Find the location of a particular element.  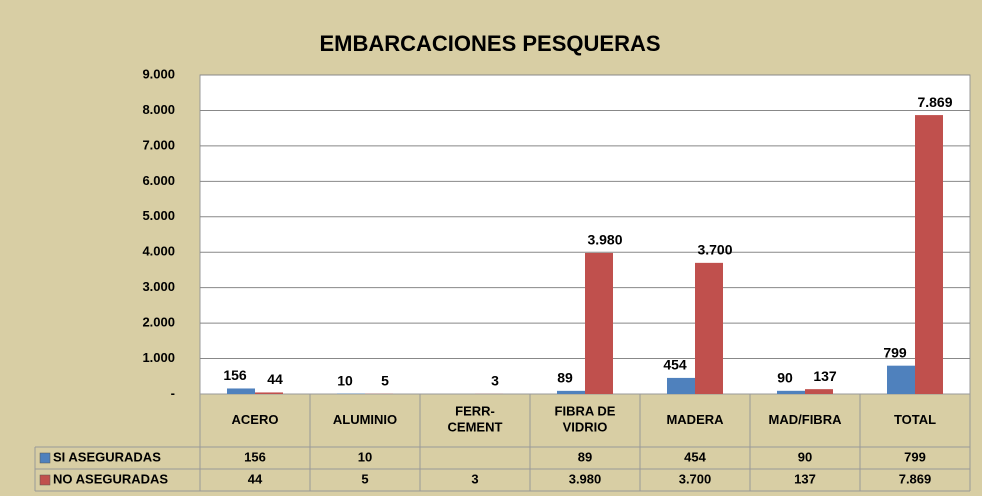

x-tick-label: FERR-CEMENT is located at coordinates (475, 419).